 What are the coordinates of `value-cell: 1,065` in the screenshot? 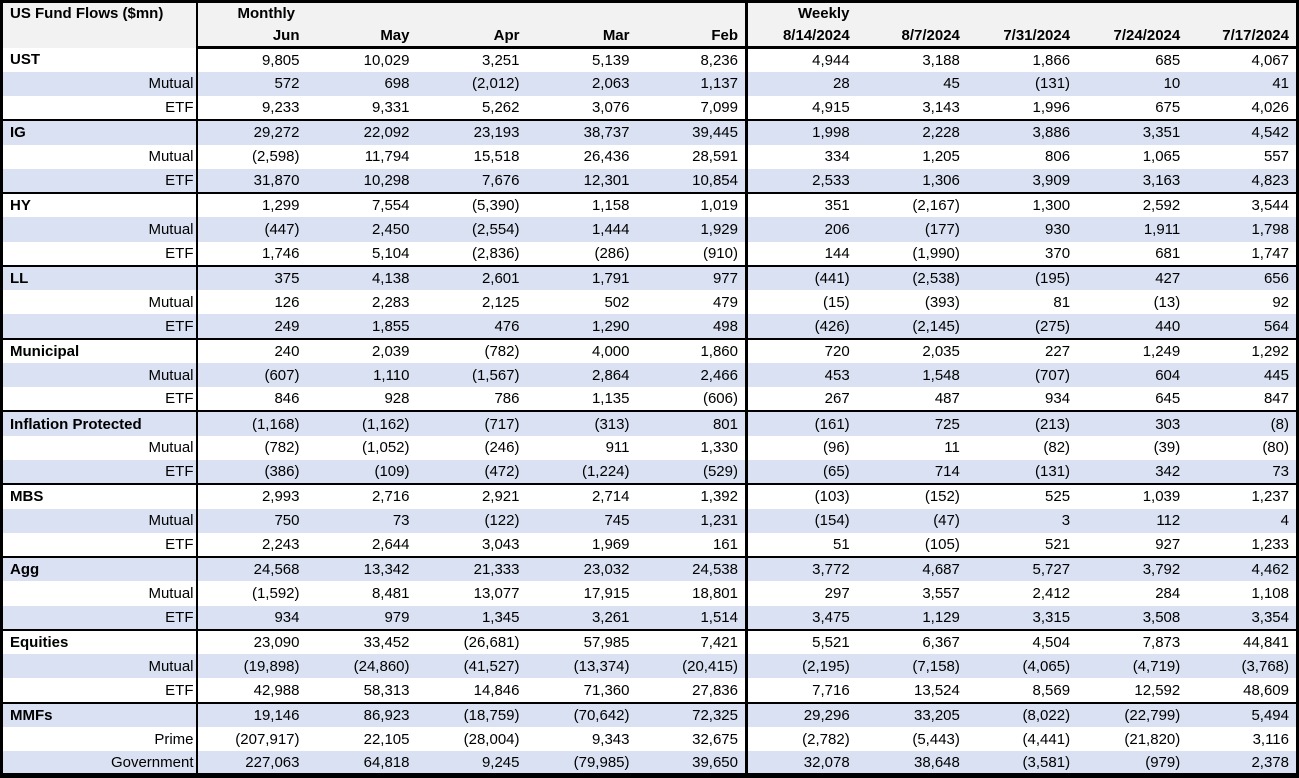 It's located at (1161, 157).